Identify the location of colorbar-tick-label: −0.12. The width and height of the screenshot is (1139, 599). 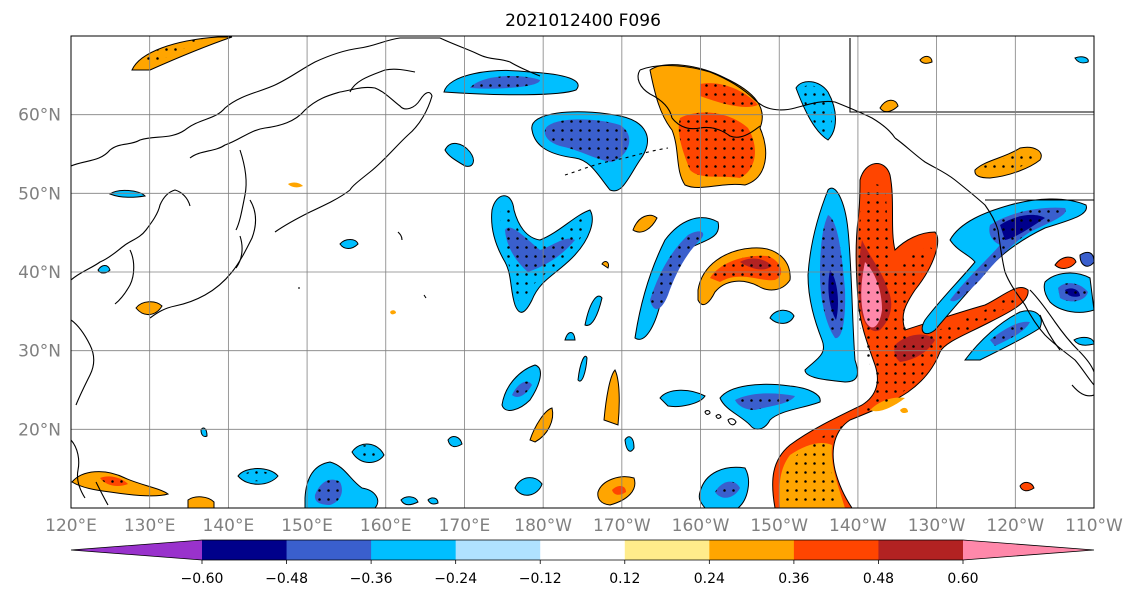
(540, 579).